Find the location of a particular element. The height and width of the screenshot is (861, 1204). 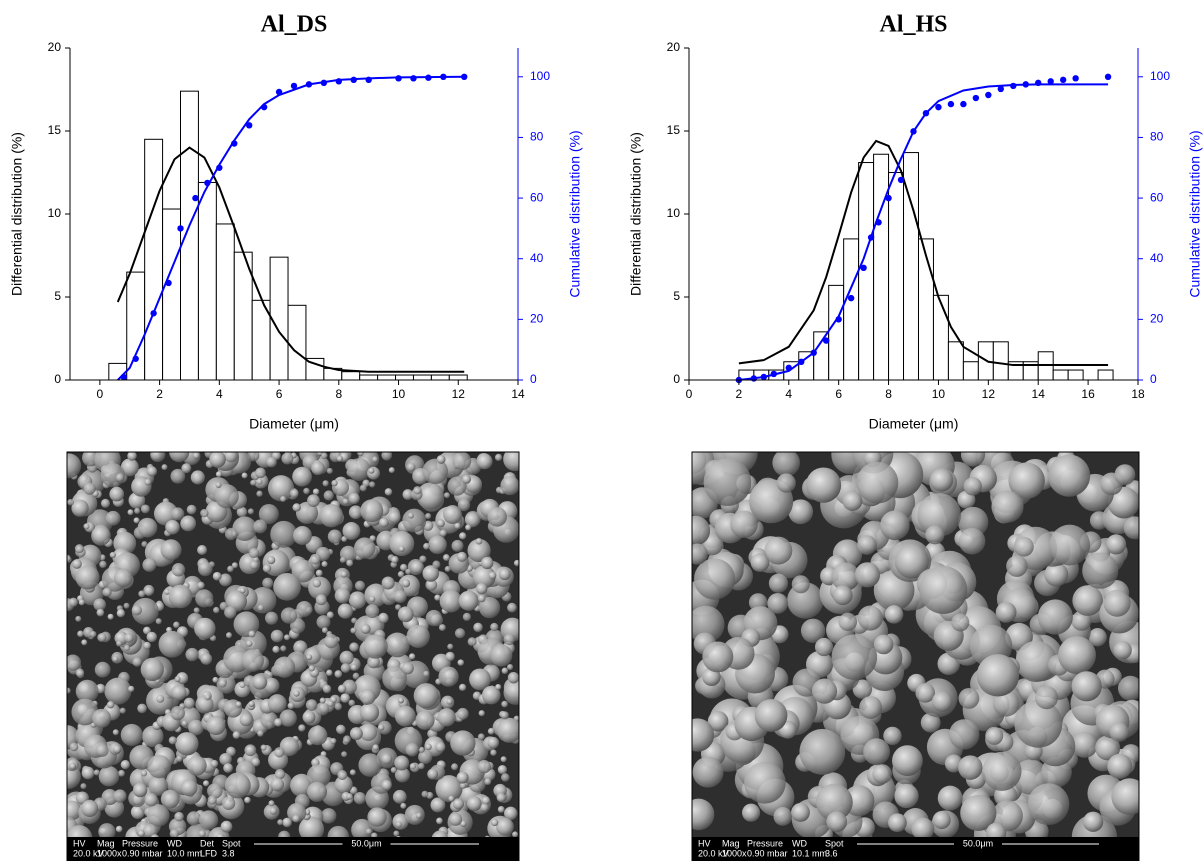

y-tick-label: 20 is located at coordinates (55, 47).